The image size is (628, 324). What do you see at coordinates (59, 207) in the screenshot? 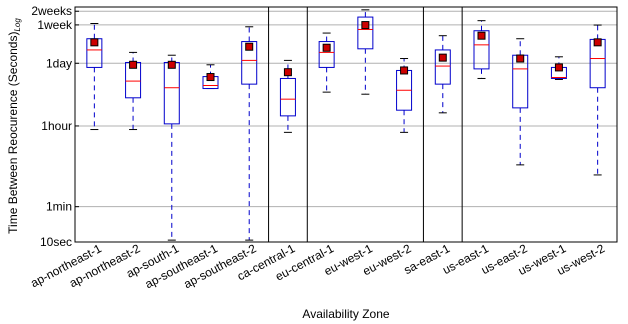
I see `y-tick-label-1: 1min` at bounding box center [59, 207].